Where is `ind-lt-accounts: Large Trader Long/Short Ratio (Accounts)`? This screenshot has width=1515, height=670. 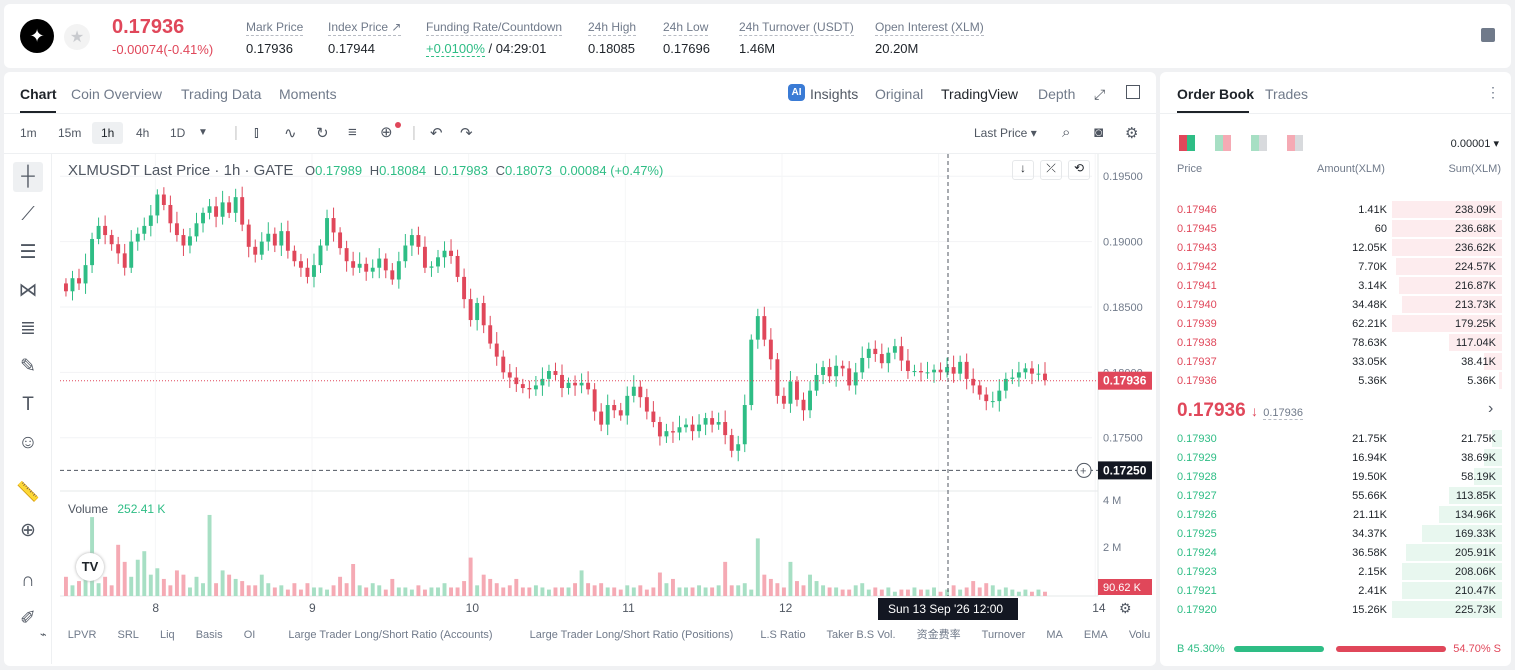
ind-lt-accounts: Large Trader Long/Short Ratio (Accounts) is located at coordinates (390, 635).